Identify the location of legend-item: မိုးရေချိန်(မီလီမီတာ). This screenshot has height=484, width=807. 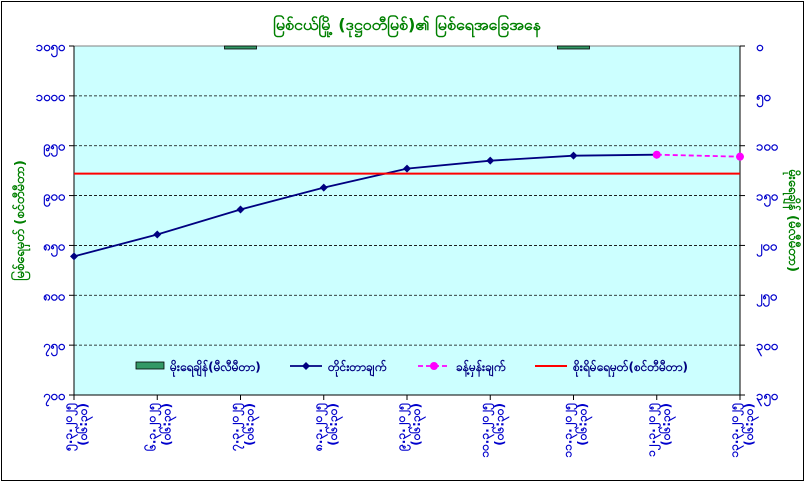
(198, 368).